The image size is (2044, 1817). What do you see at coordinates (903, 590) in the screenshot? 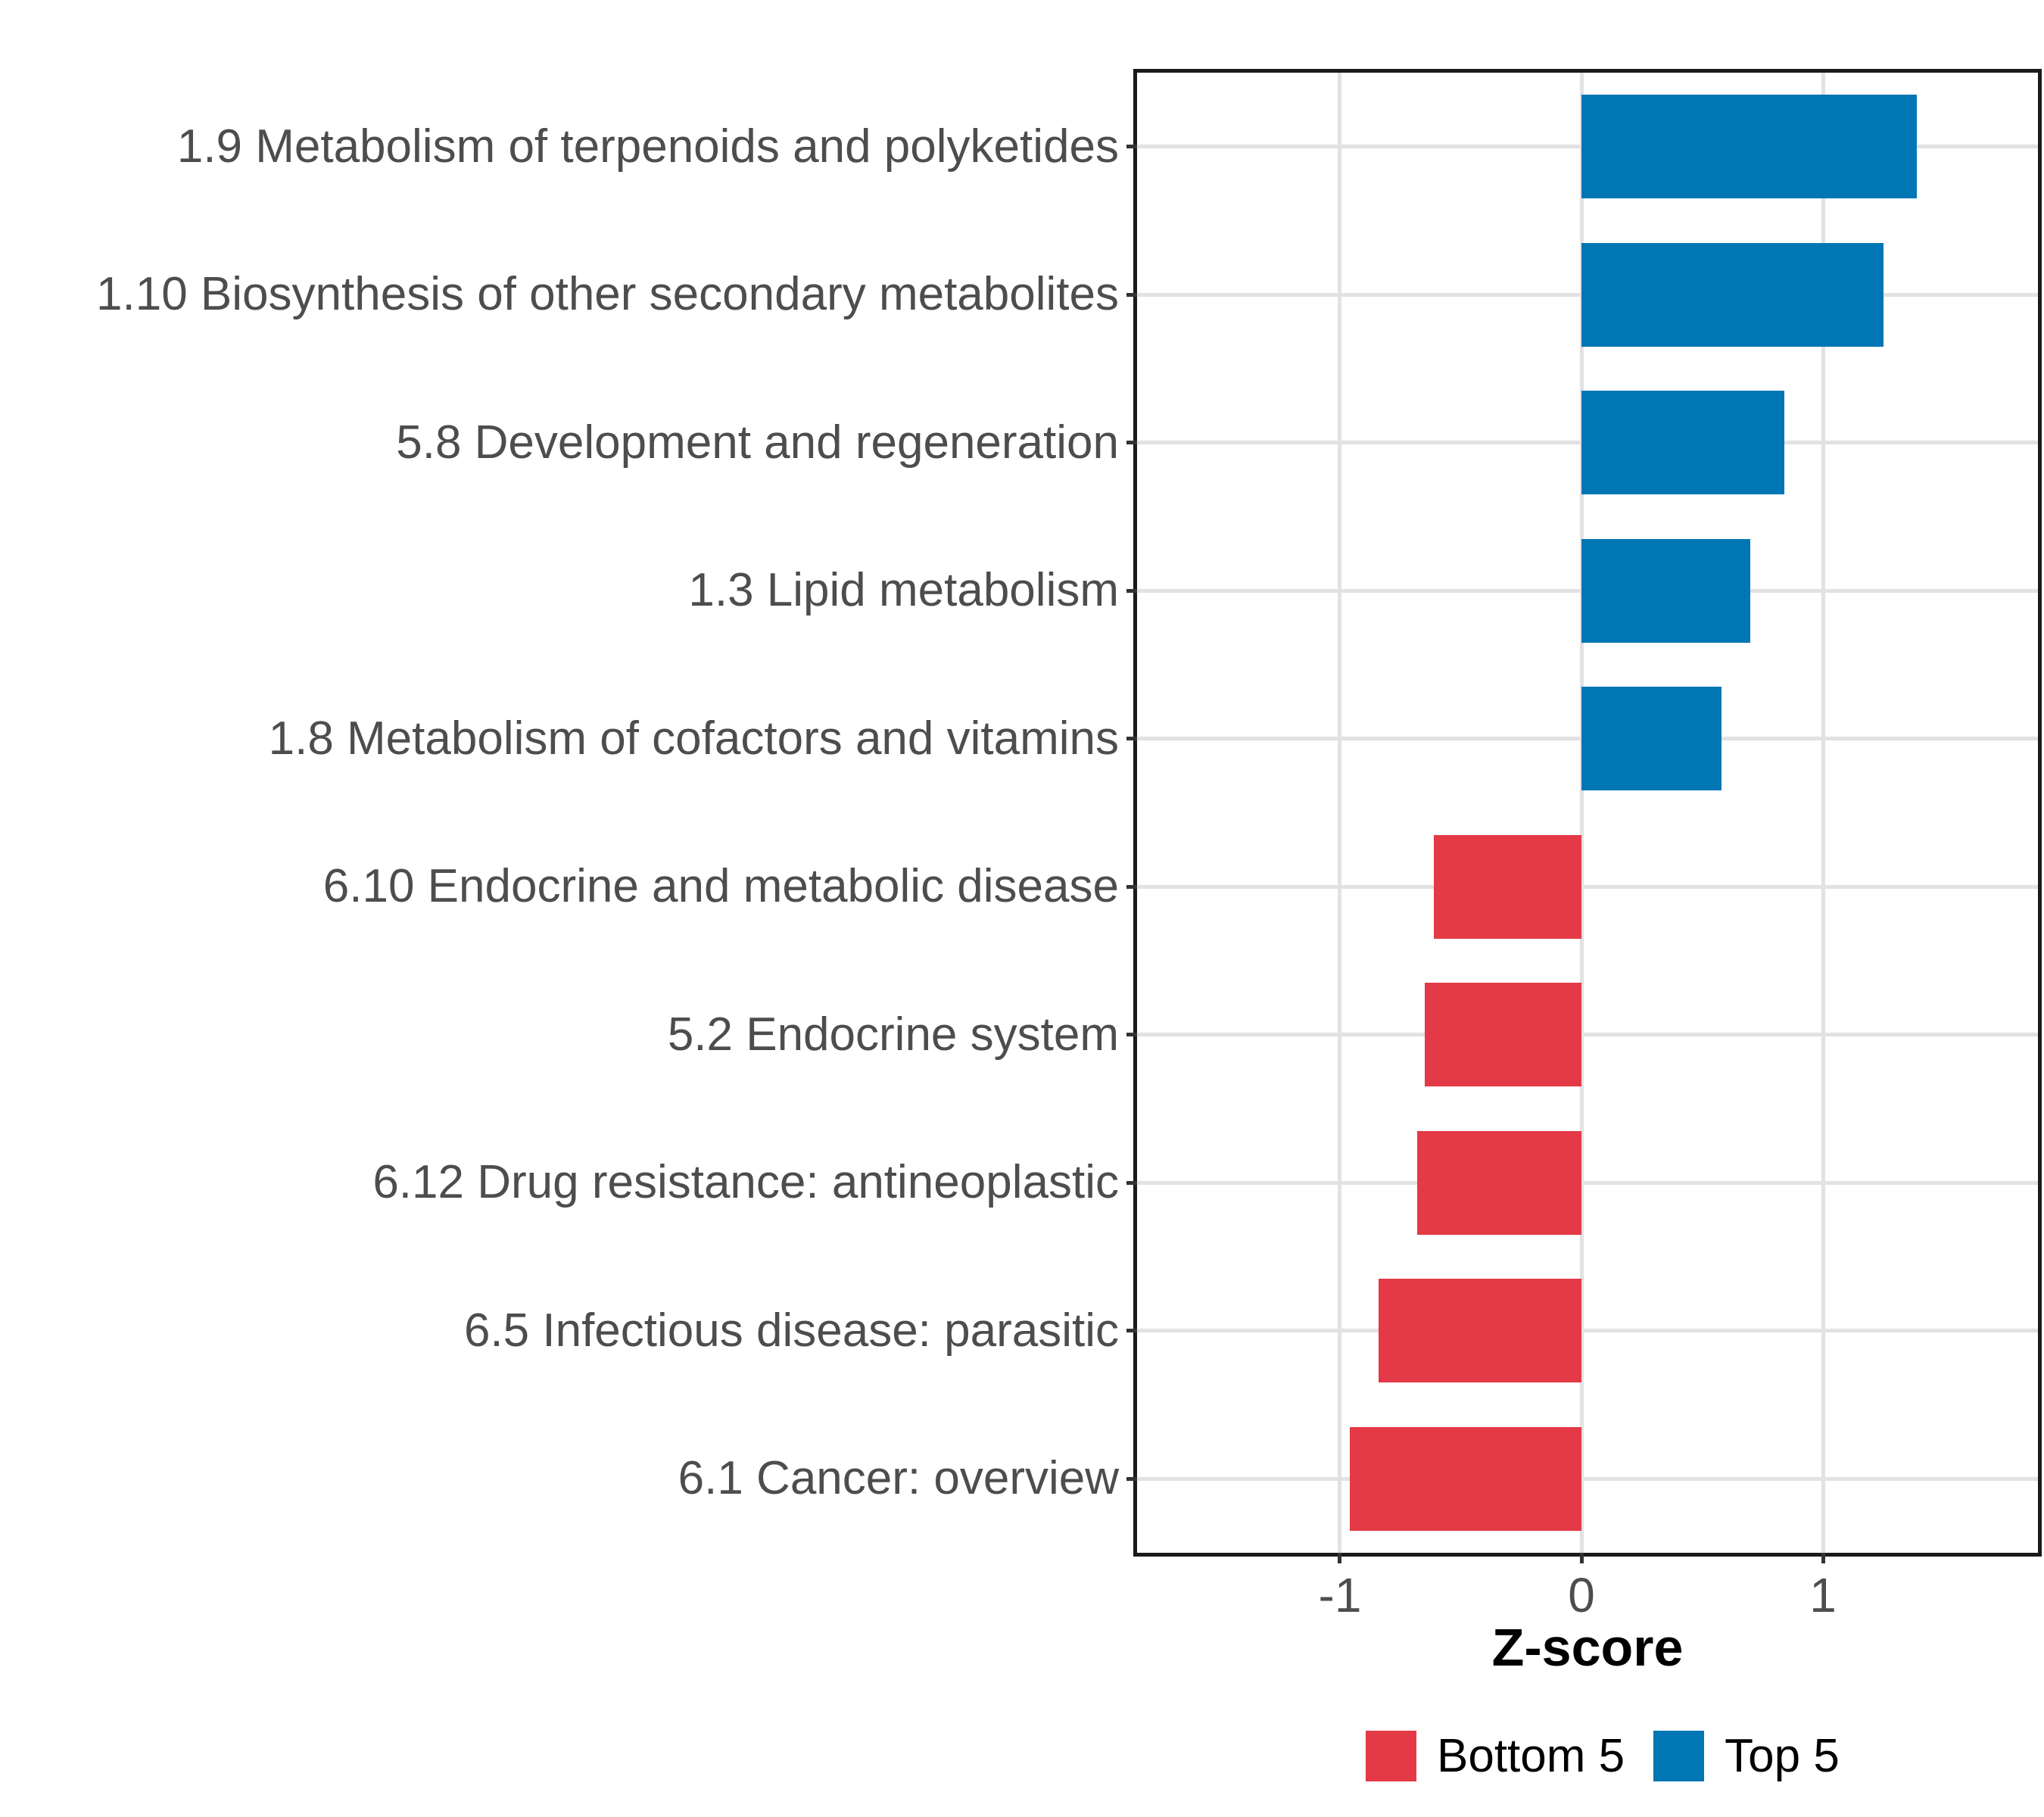
I see `y-axis-label: 1.3 Lipid metabolism` at bounding box center [903, 590].